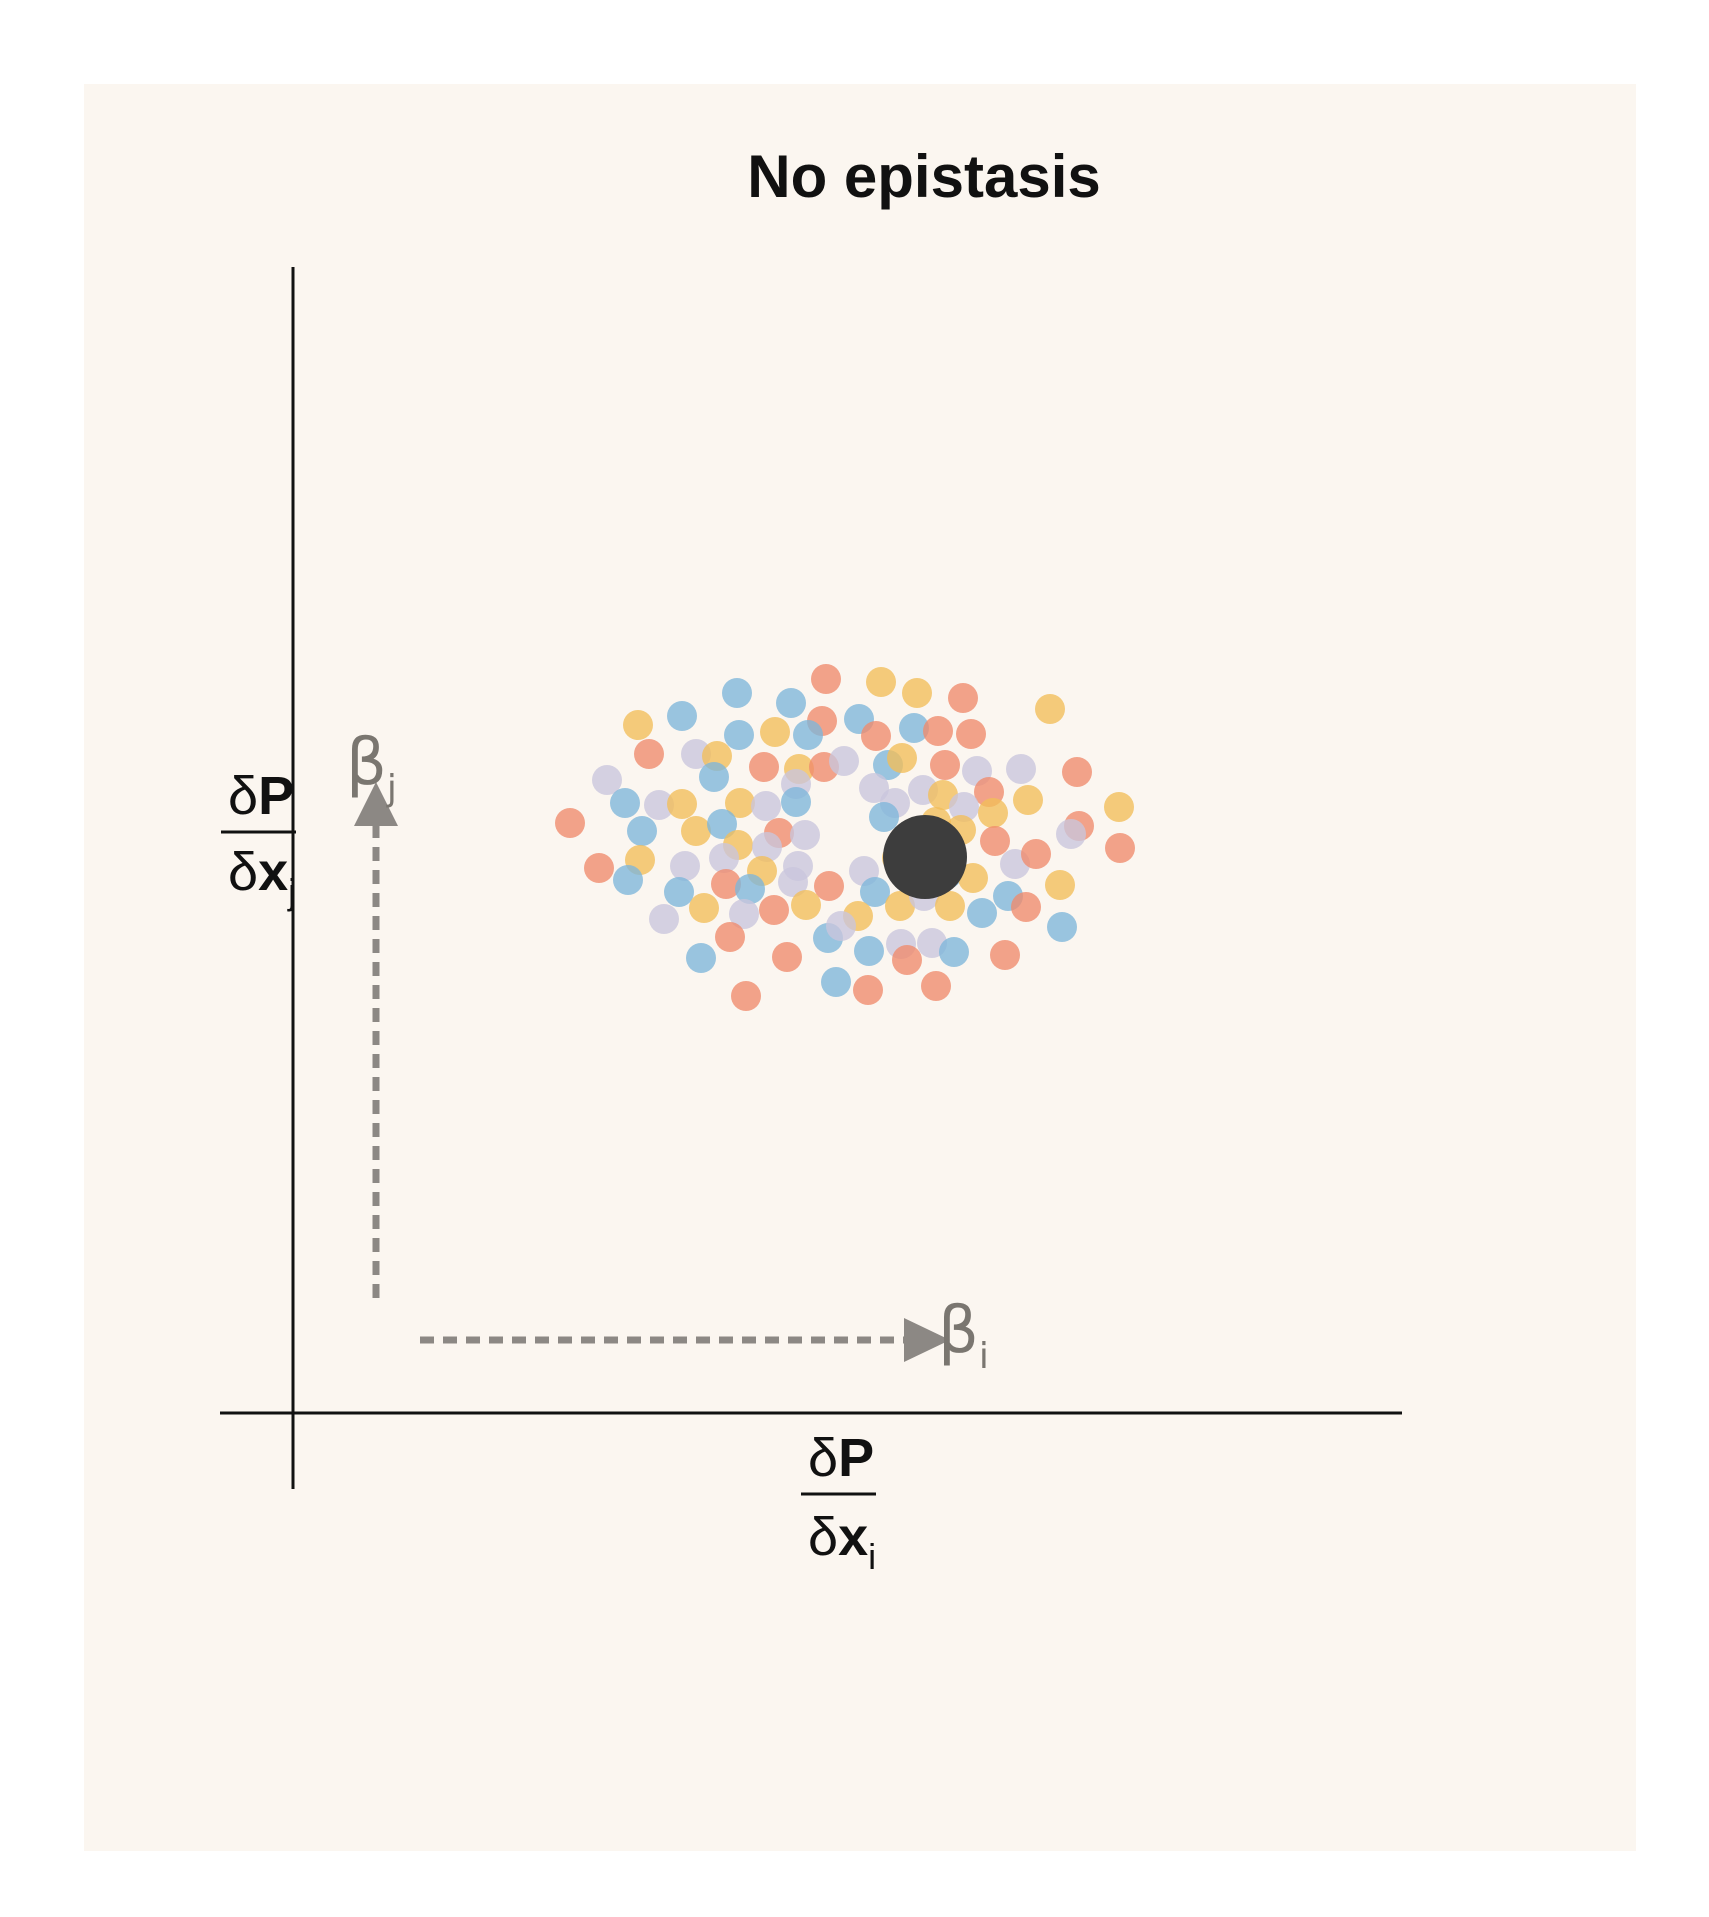 The image size is (1709, 1917). I want to click on x-label-num-delta: δ, so click(823, 1458).